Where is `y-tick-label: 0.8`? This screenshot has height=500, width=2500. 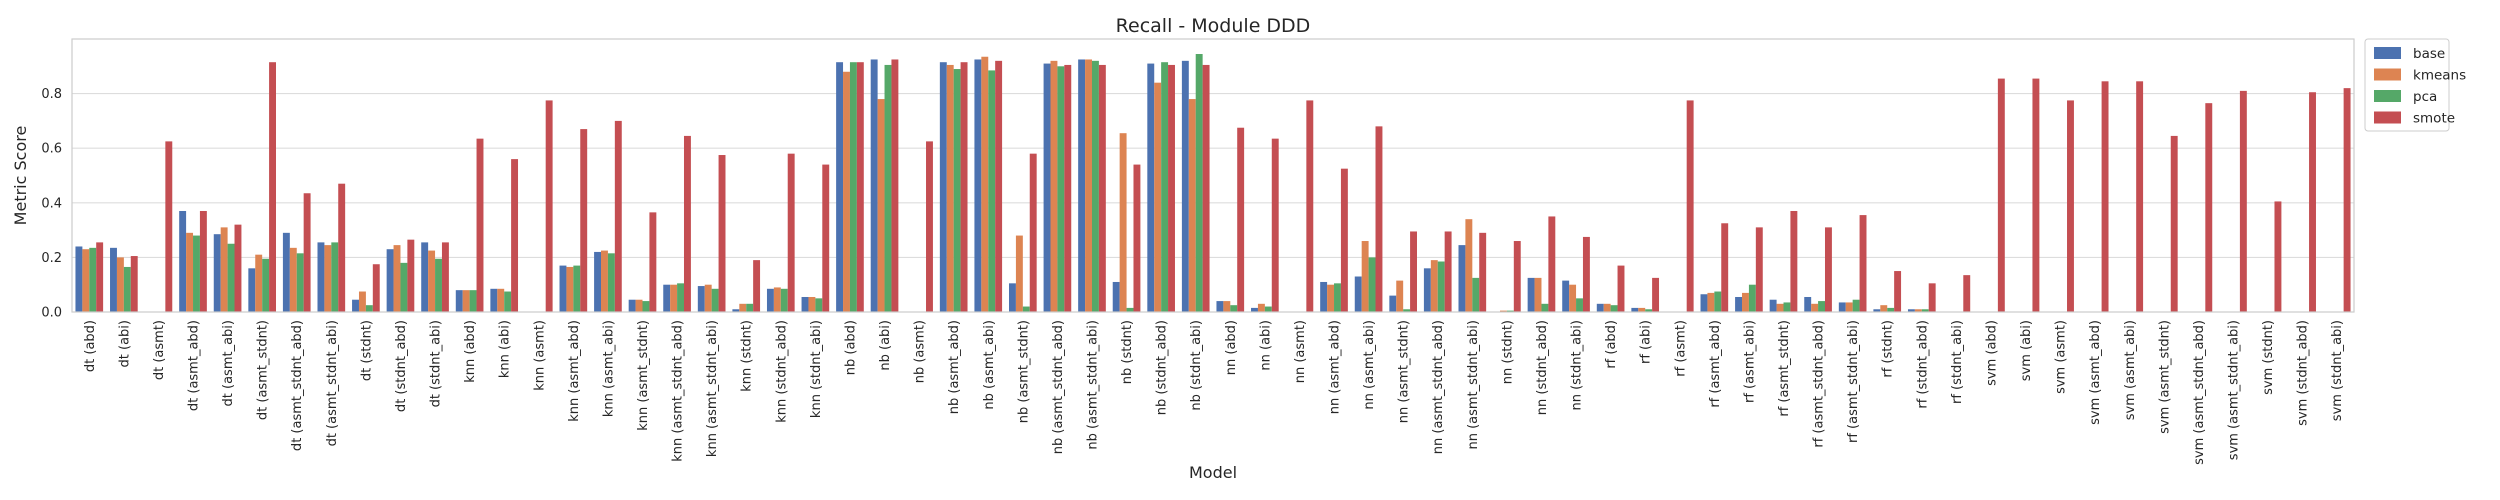 y-tick-label: 0.8 is located at coordinates (51, 94).